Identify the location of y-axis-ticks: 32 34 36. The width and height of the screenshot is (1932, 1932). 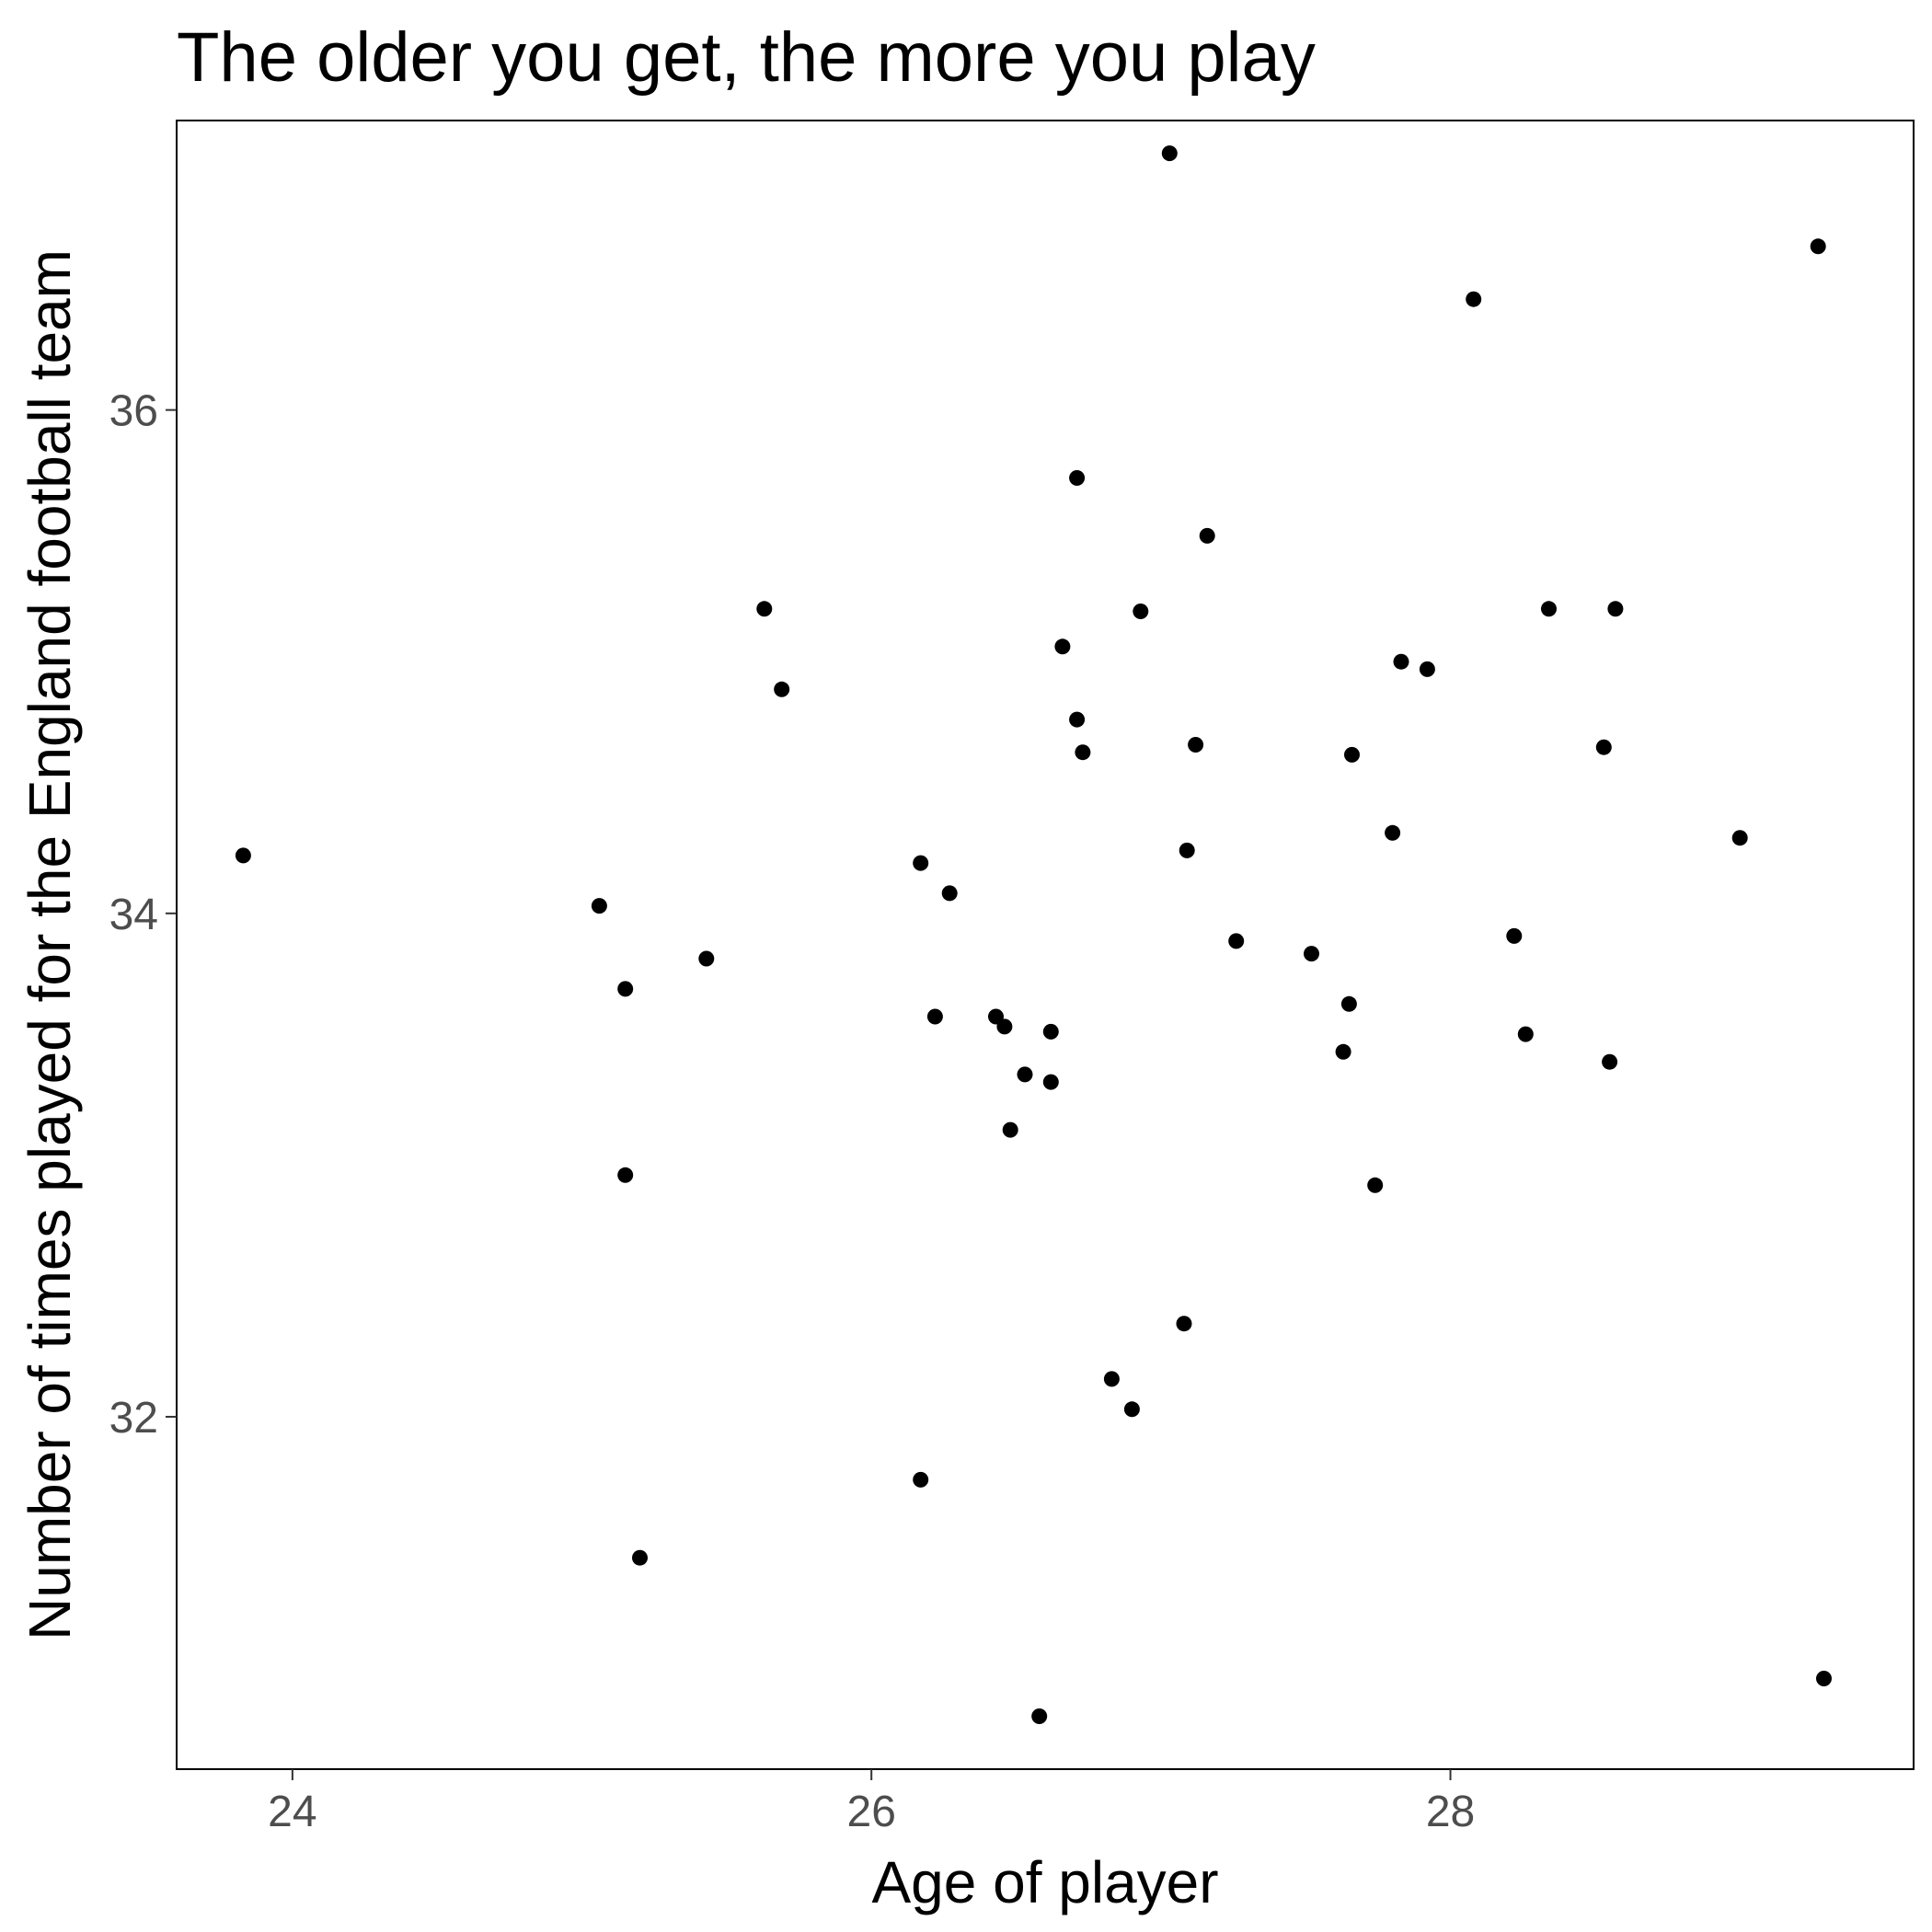
(143, 915).